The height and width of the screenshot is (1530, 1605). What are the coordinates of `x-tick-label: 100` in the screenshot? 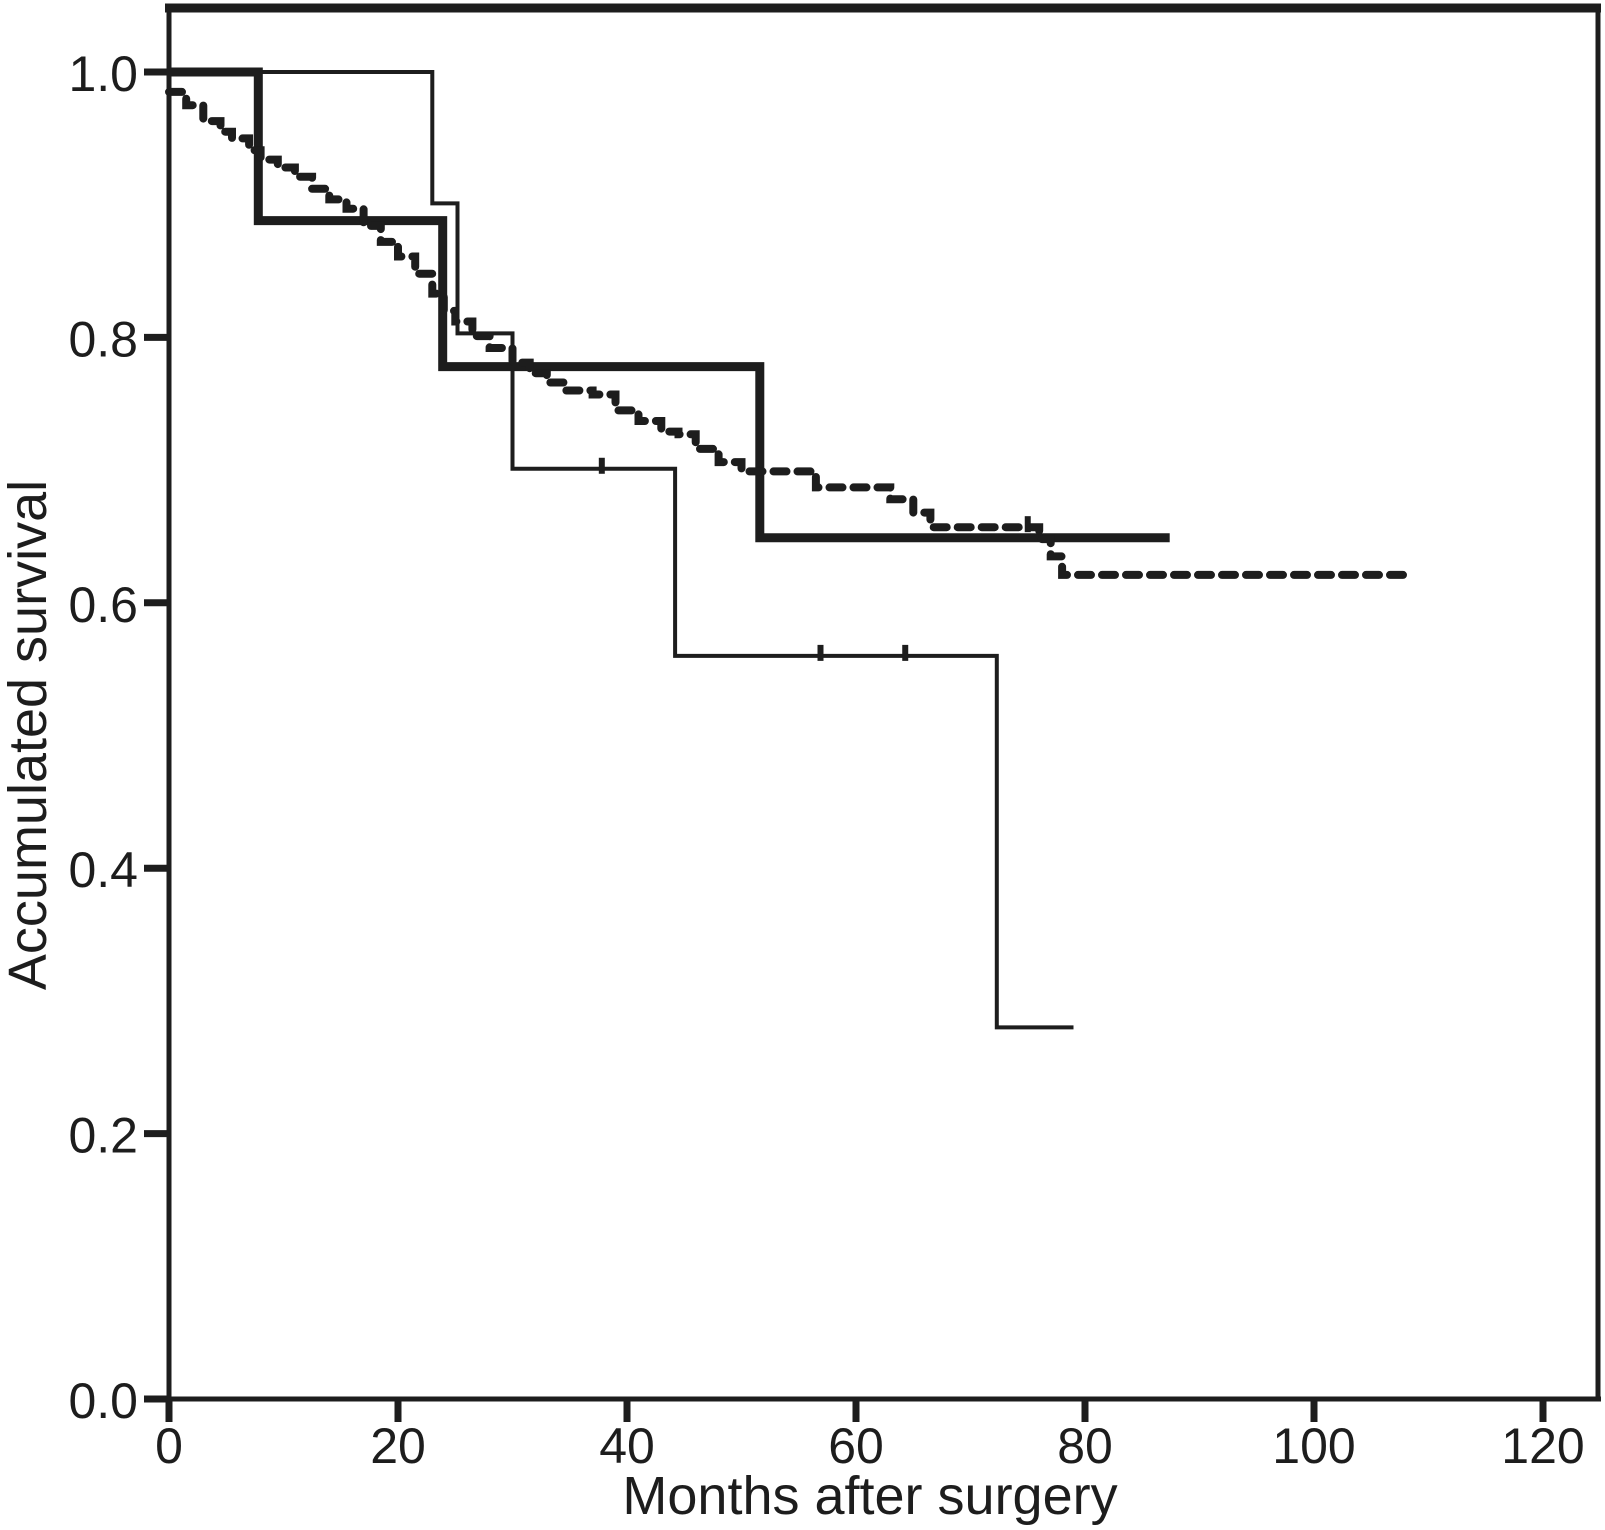 It's located at (1313, 1446).